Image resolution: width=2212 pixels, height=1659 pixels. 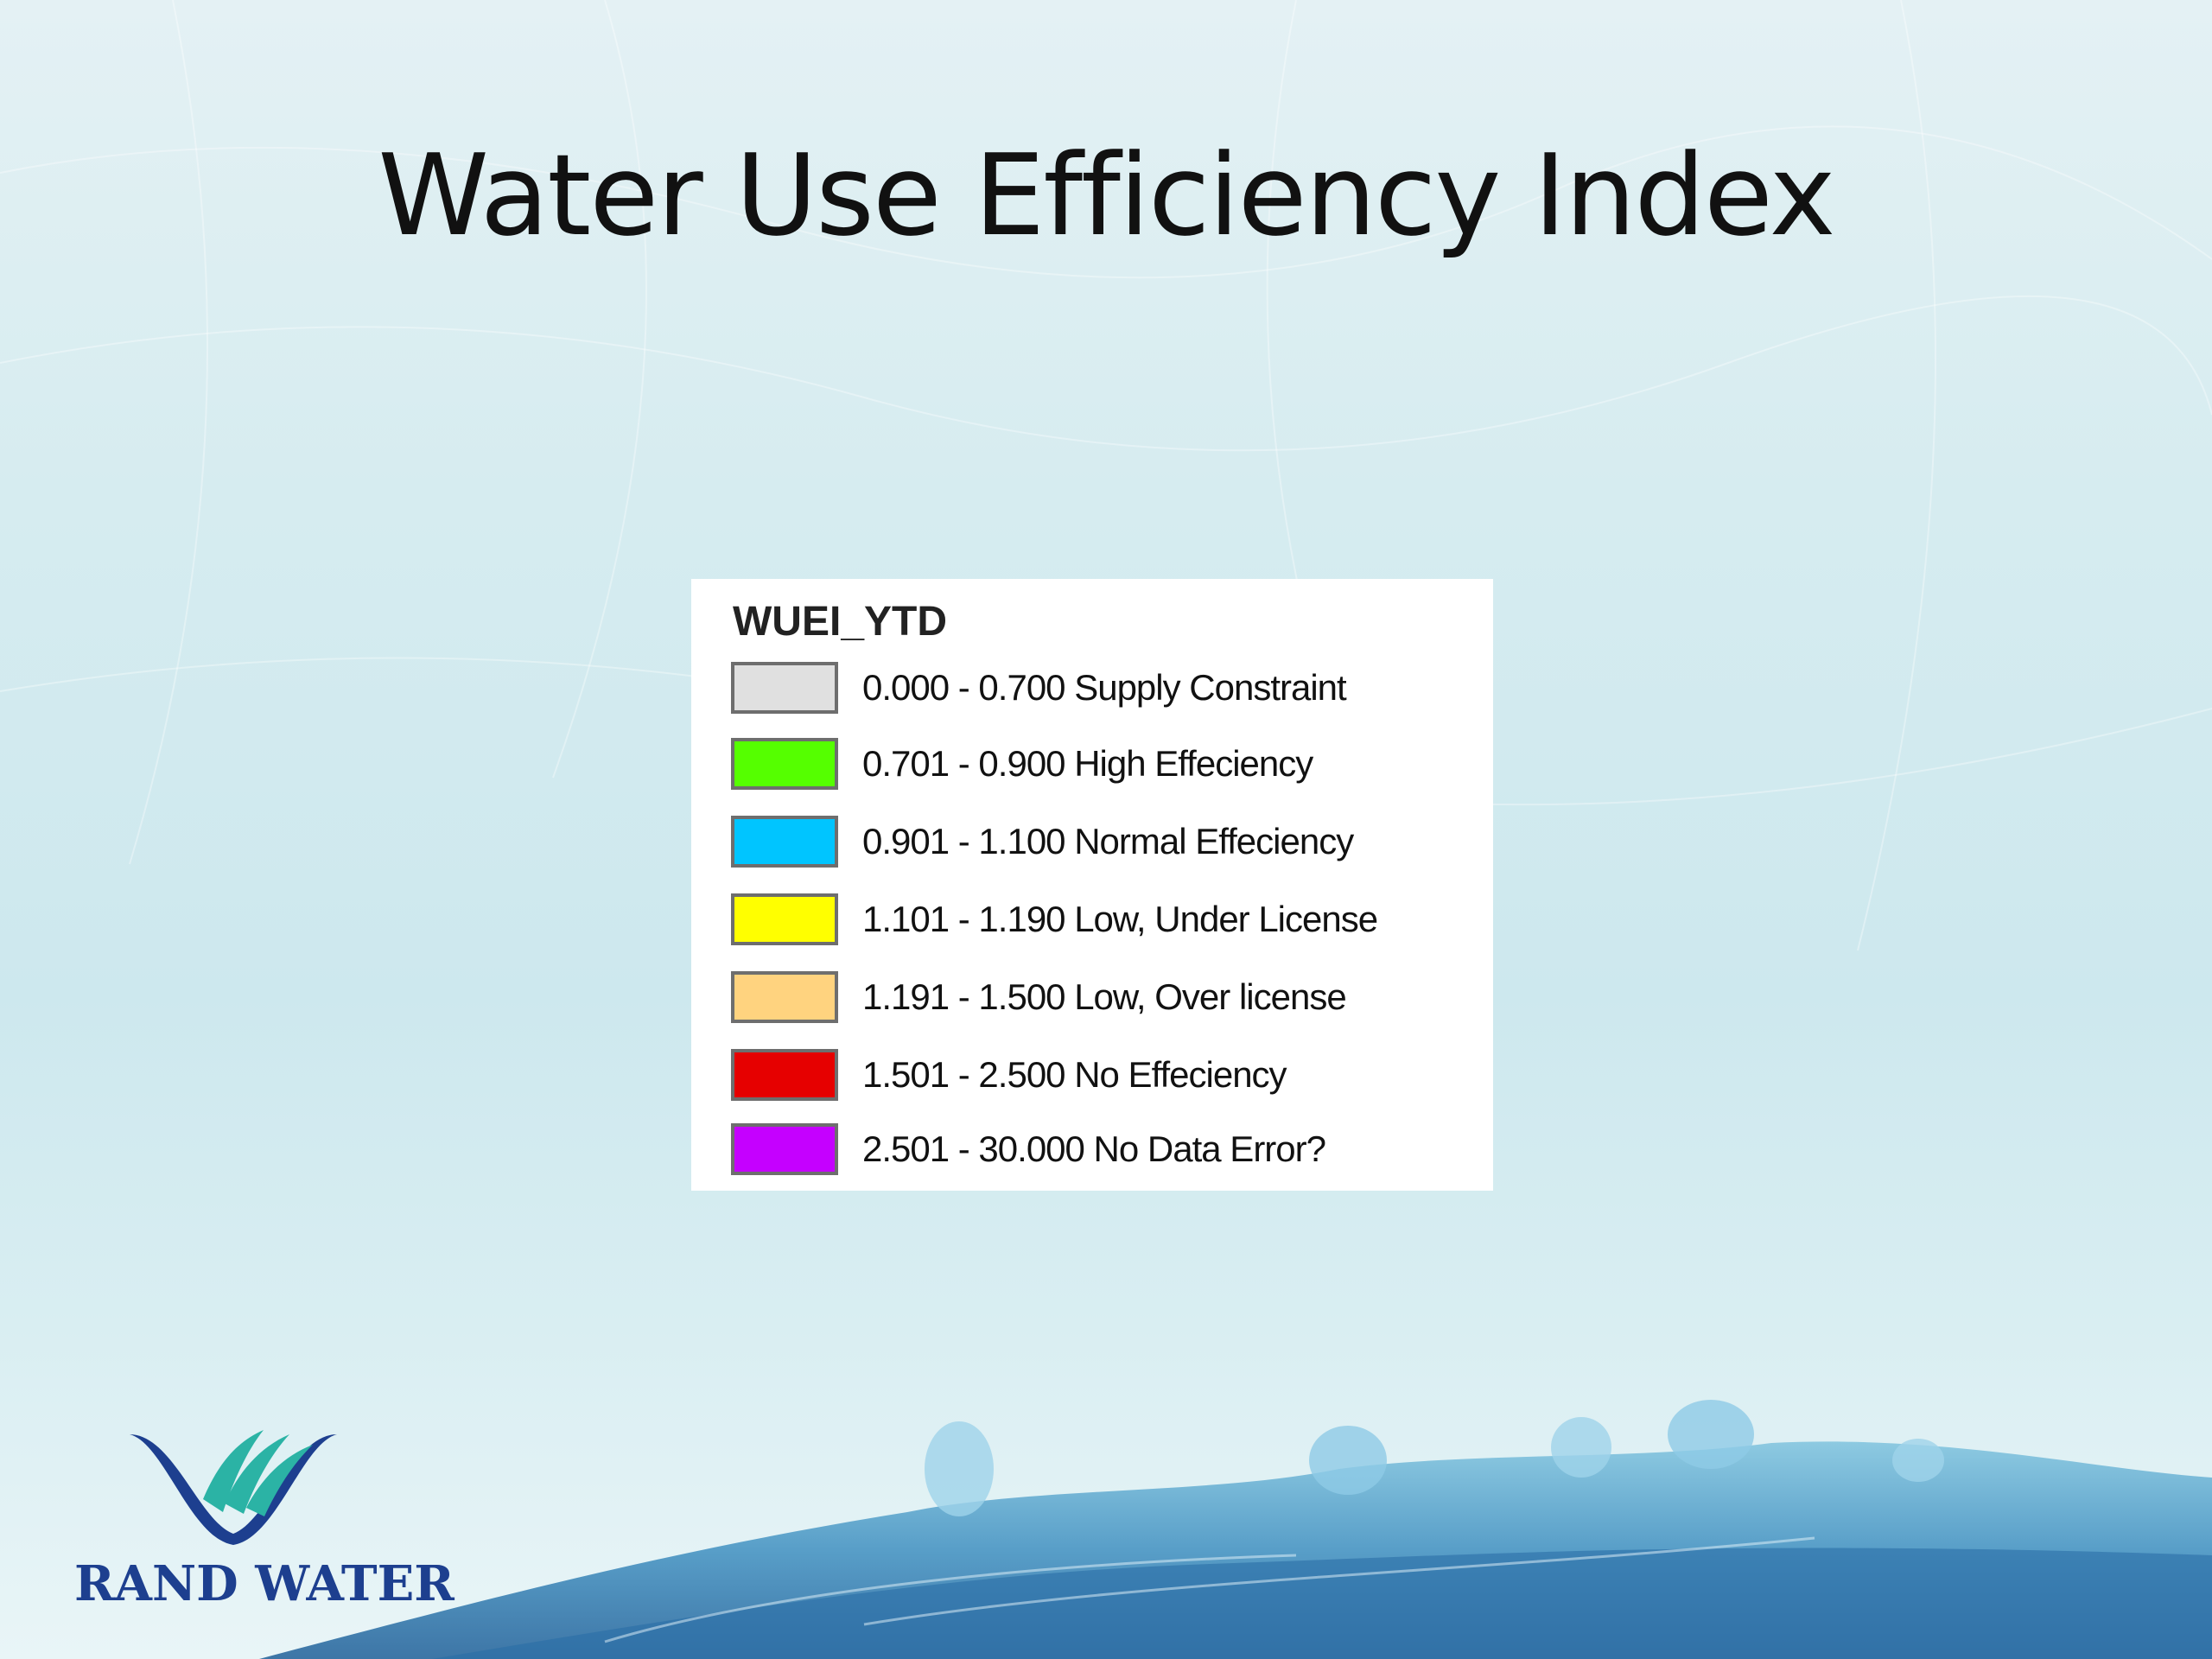 I want to click on rand-water-logo: RAND WATER, so click(x=261, y=1514).